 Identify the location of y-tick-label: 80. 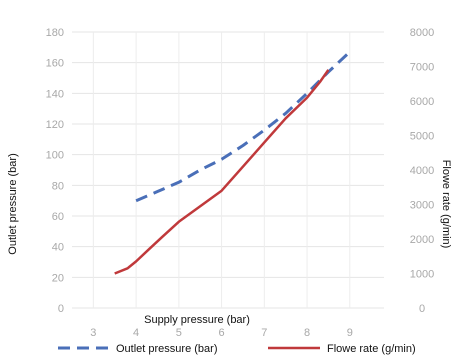
(58, 186).